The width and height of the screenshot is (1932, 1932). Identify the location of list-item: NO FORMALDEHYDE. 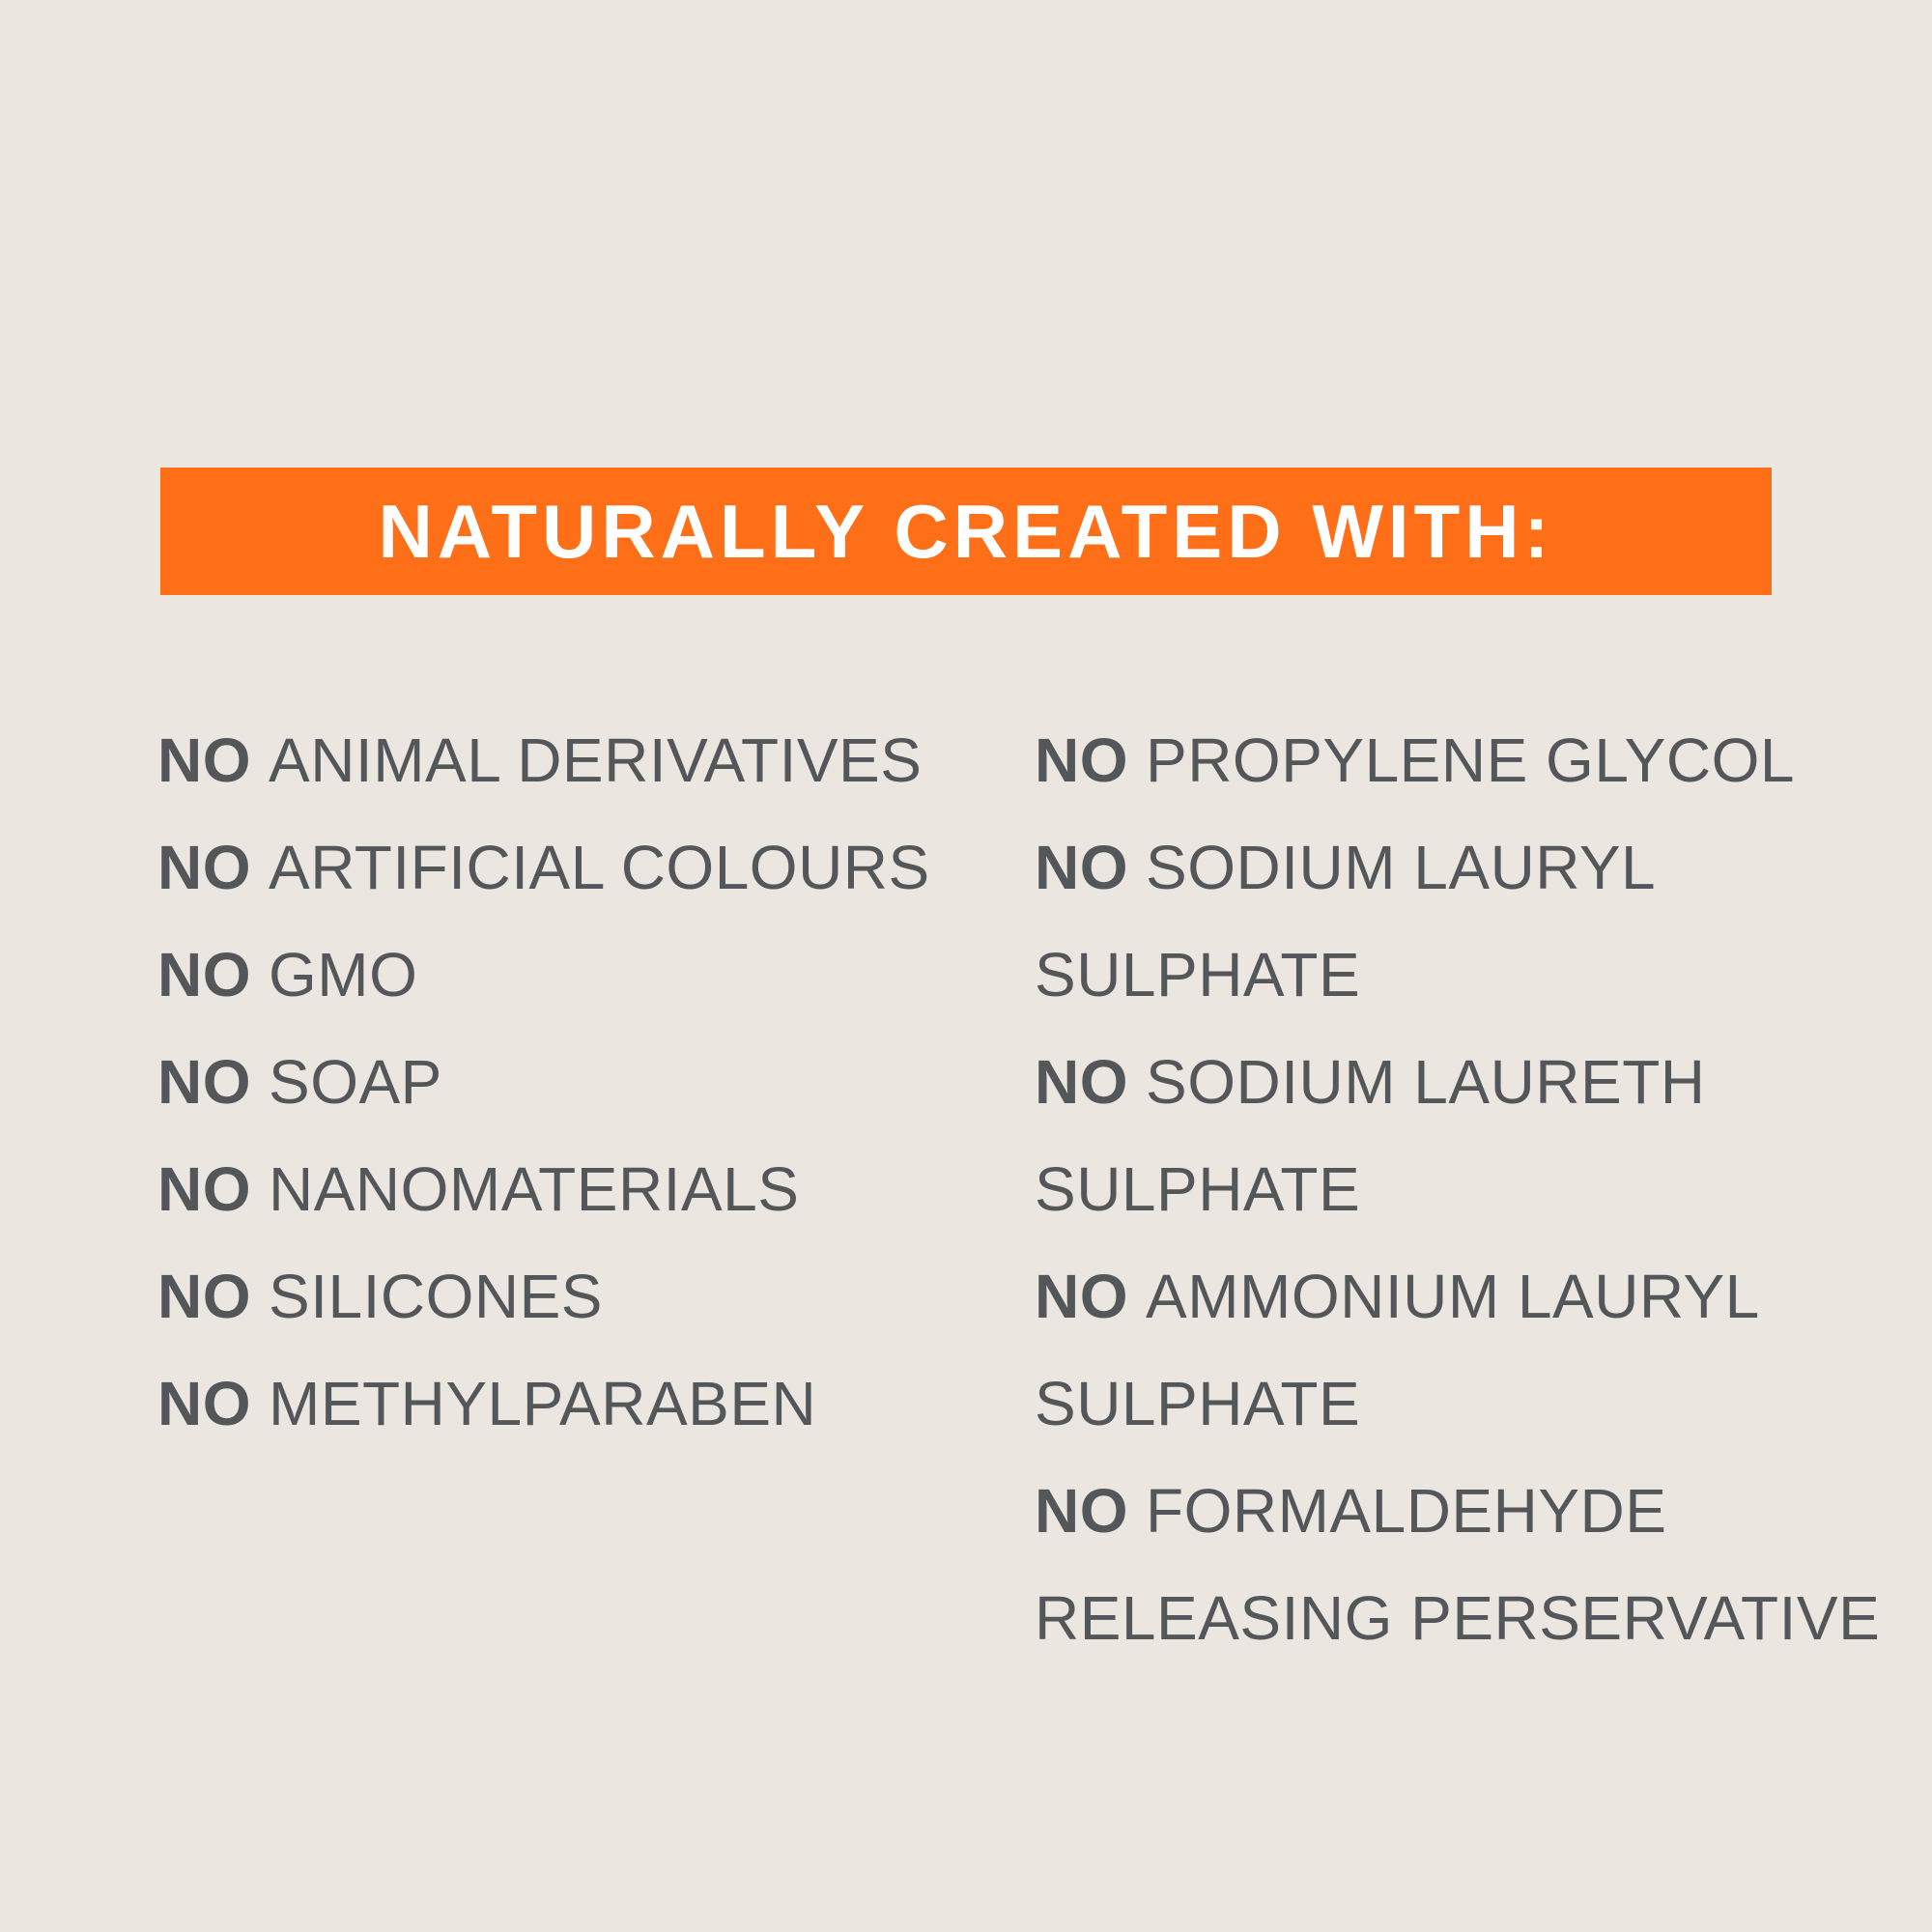
(1457, 1511).